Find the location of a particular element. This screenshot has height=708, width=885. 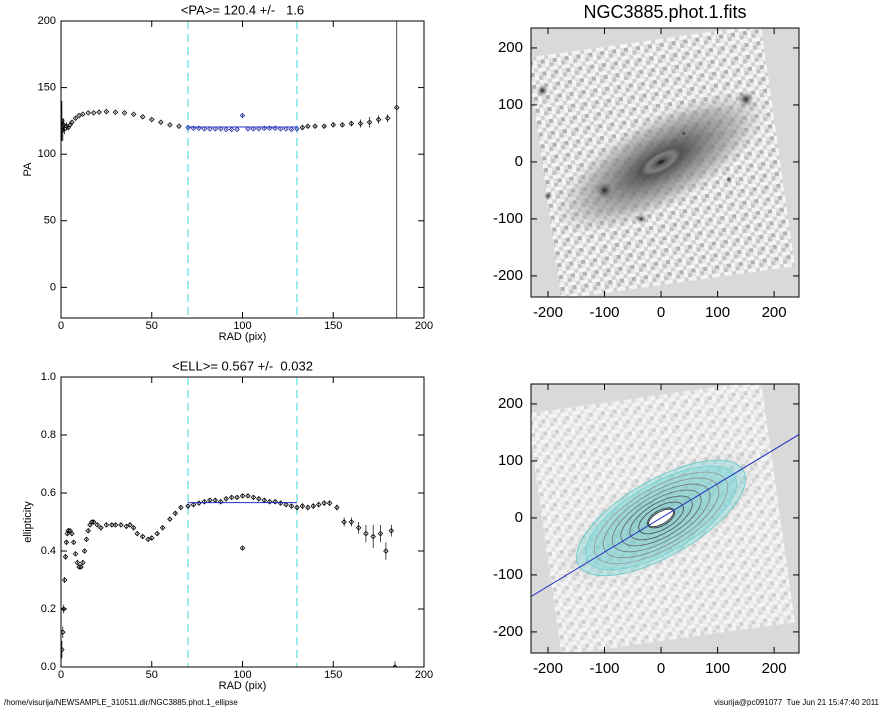

y-tick-label: 150 is located at coordinates (47, 87).